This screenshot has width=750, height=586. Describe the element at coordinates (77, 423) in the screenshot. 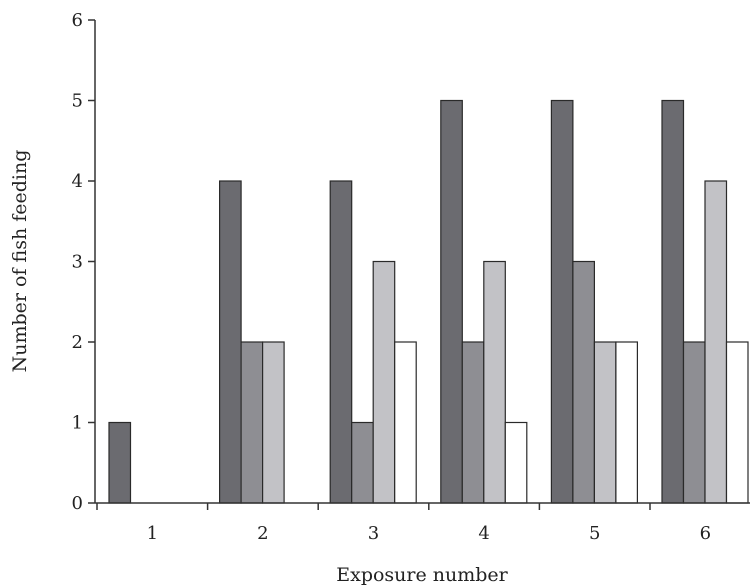

I see `y-tick-label: 1` at that location.